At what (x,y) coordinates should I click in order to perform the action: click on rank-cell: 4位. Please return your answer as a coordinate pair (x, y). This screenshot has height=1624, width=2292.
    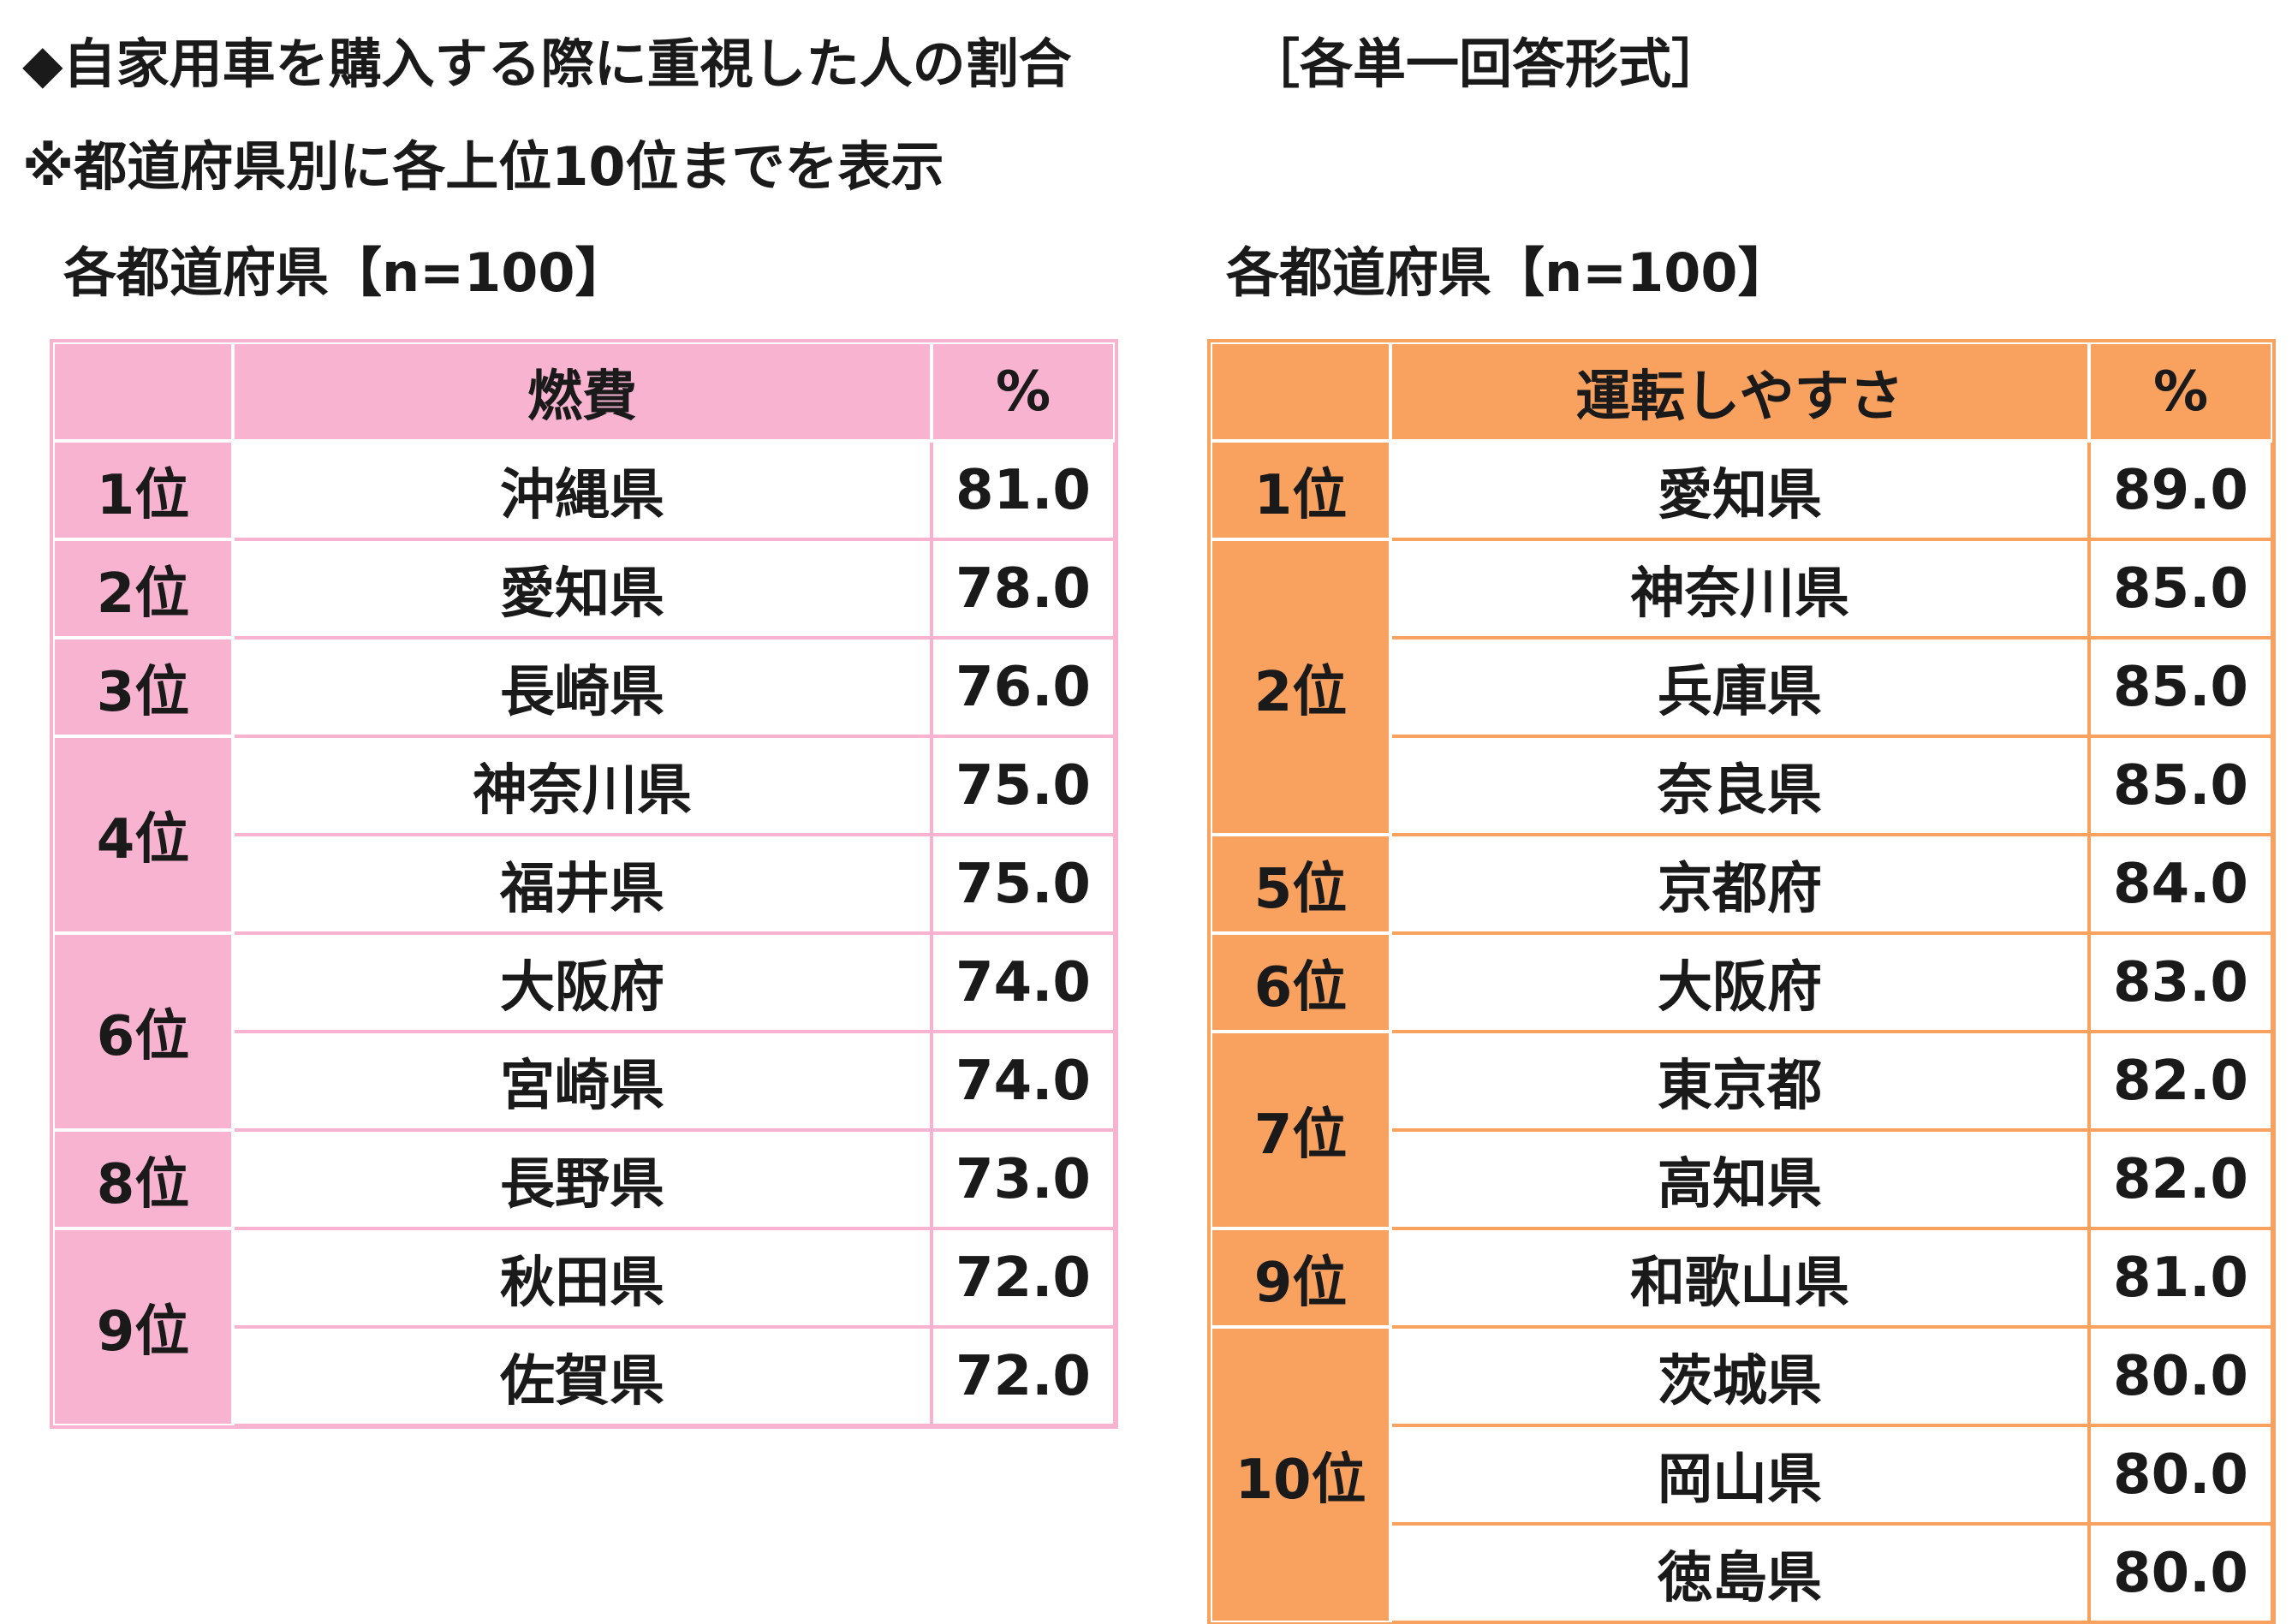
    Looking at the image, I should click on (143, 835).